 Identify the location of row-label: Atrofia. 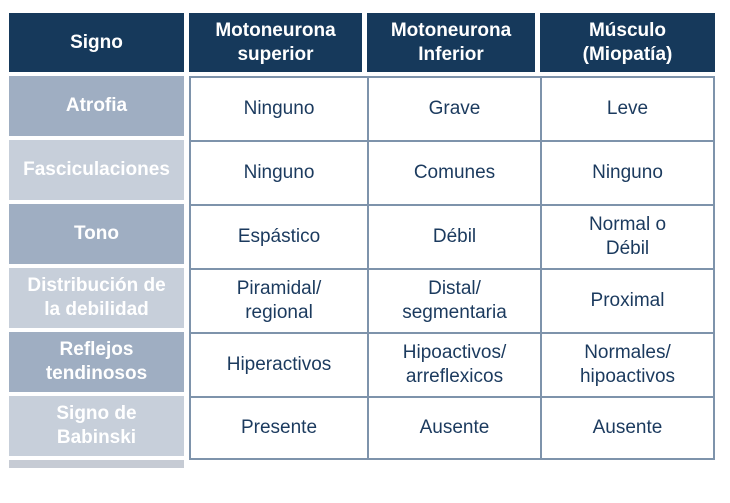
(99, 108).